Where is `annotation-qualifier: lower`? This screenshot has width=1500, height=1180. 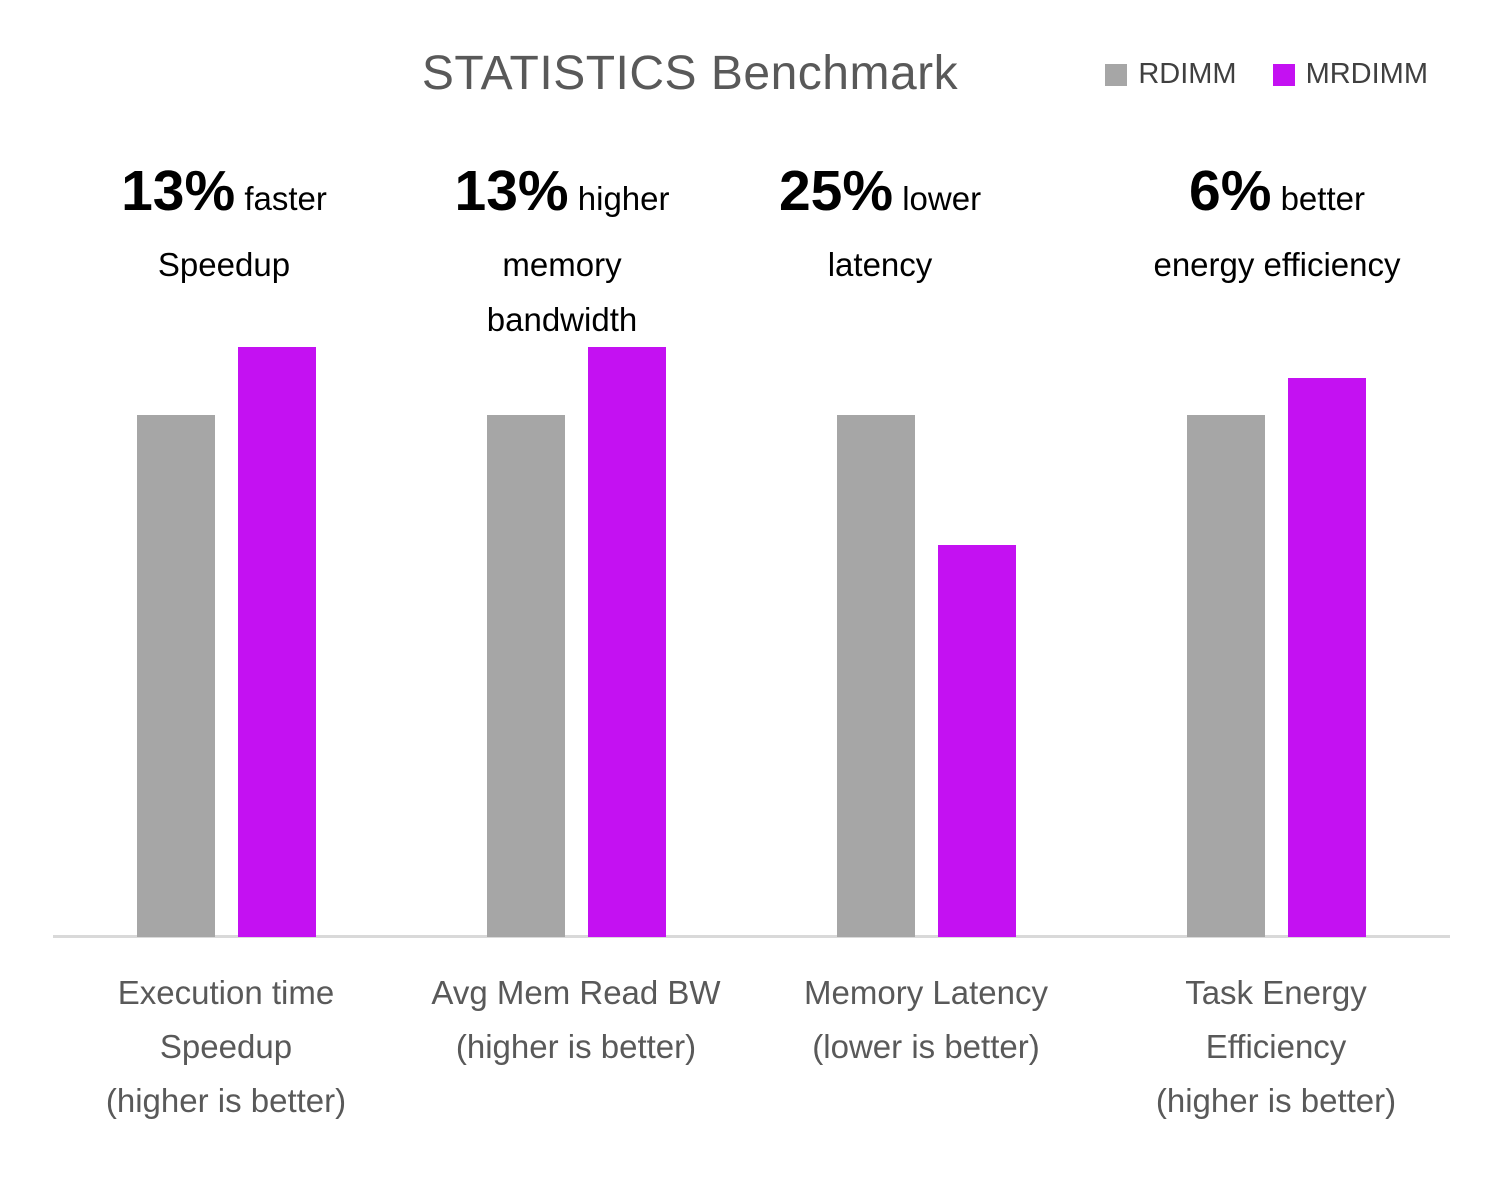 annotation-qualifier: lower is located at coordinates (937, 198).